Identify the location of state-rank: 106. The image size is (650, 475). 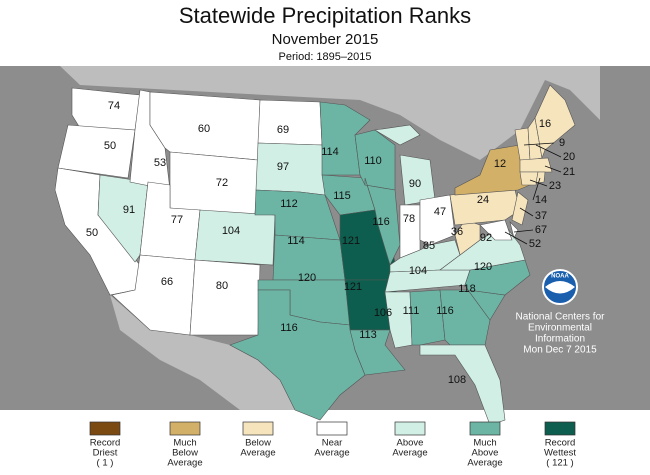
(383, 313).